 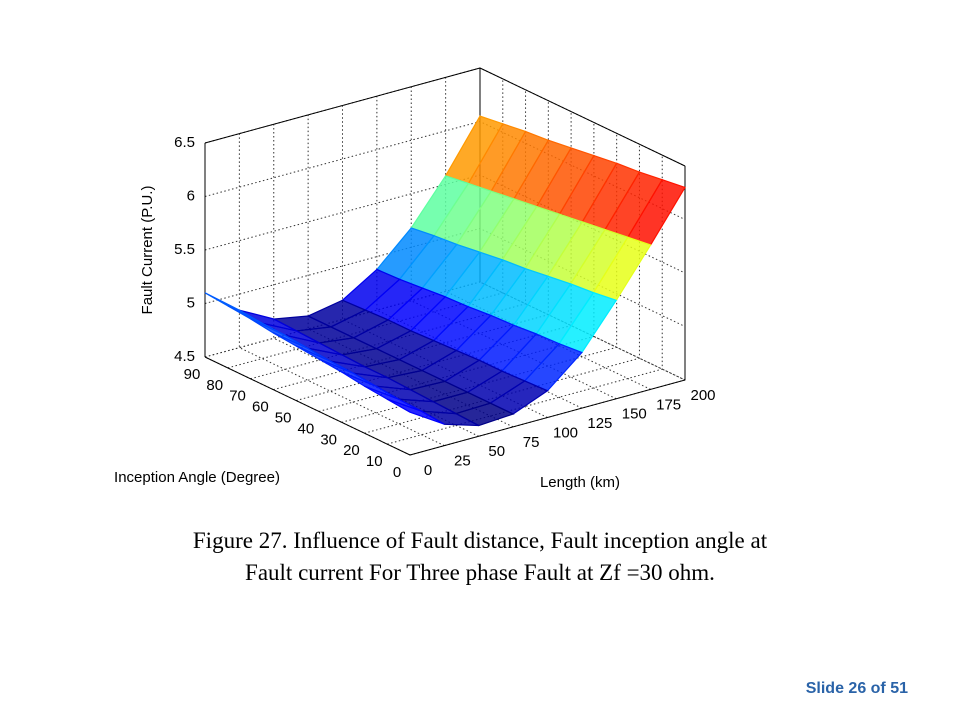 I want to click on x-tick-label: 150, so click(x=634, y=414).